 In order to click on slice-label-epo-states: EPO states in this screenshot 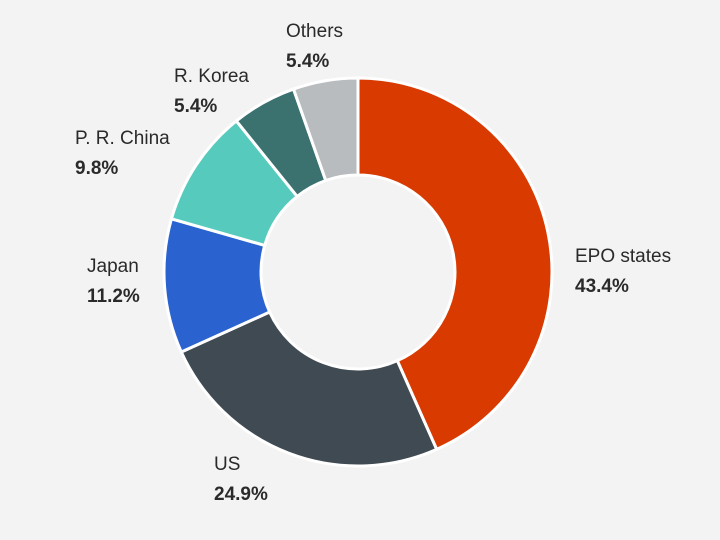, I will do `click(623, 256)`.